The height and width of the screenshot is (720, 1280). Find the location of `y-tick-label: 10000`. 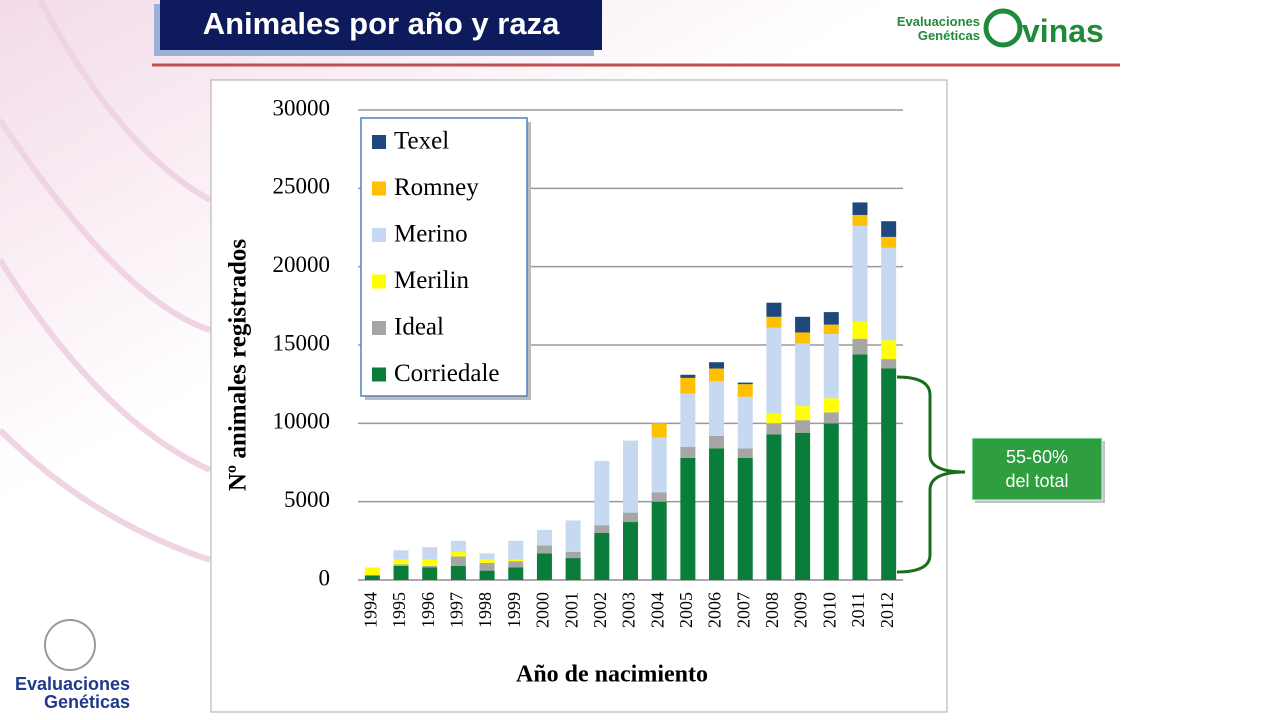

y-tick-label: 10000 is located at coordinates (302, 421).